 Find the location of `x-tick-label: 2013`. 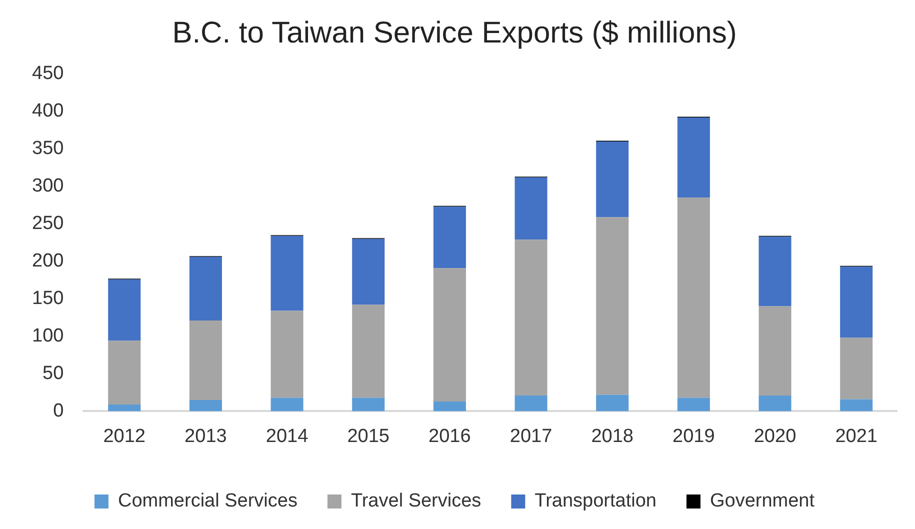

x-tick-label: 2013 is located at coordinates (205, 436).